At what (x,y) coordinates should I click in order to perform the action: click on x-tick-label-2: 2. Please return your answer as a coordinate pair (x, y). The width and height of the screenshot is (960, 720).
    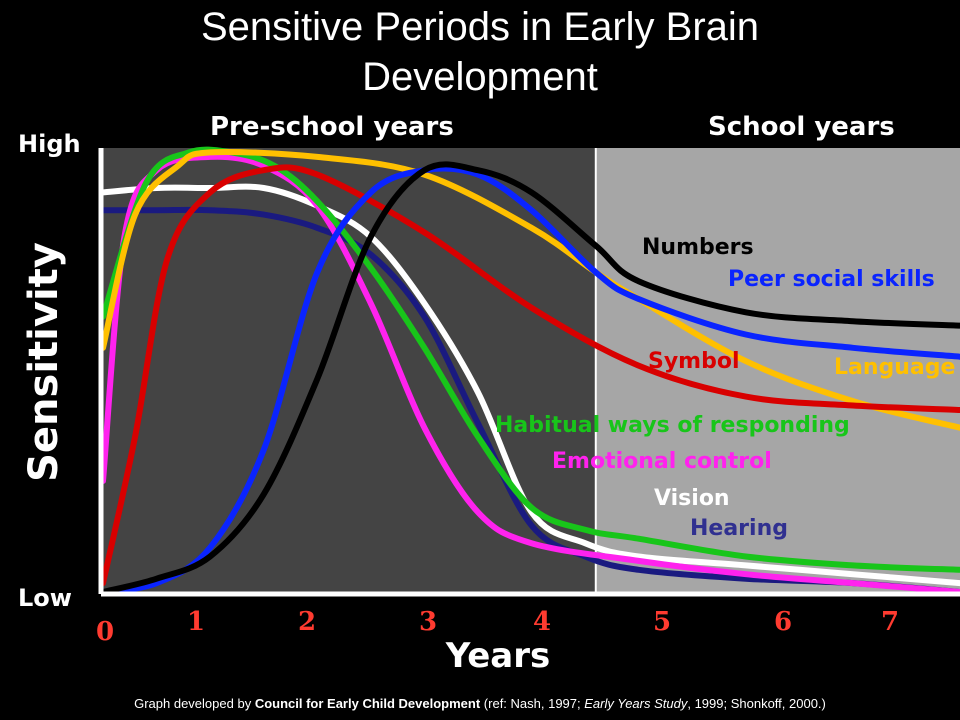
    Looking at the image, I should click on (307, 622).